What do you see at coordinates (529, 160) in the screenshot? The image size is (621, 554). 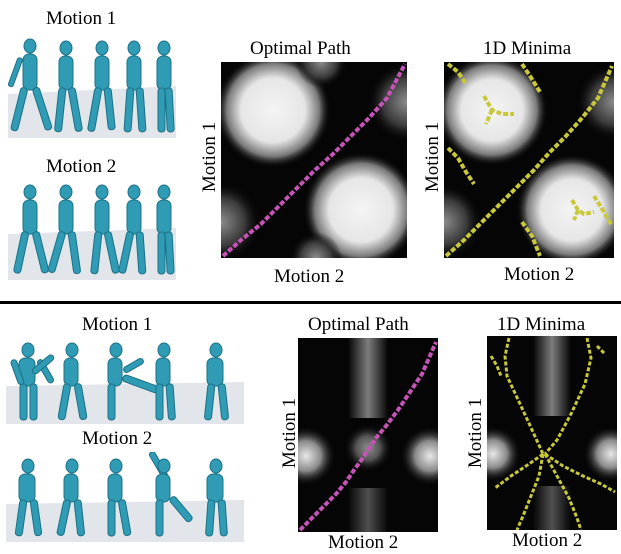 I see `top-minima-heatmap` at bounding box center [529, 160].